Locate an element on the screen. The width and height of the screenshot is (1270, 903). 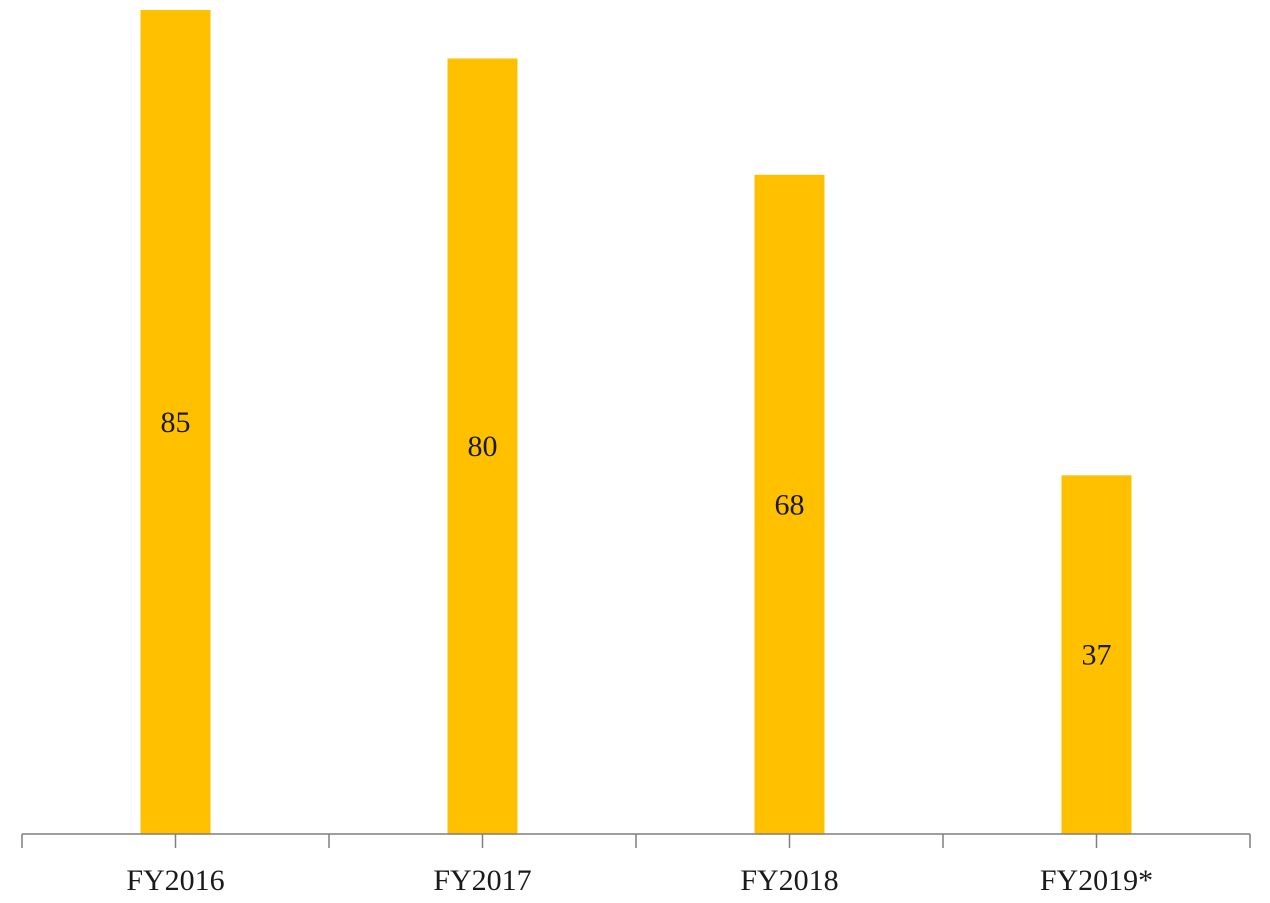
x-tick-label: FY2018 is located at coordinates (789, 880).